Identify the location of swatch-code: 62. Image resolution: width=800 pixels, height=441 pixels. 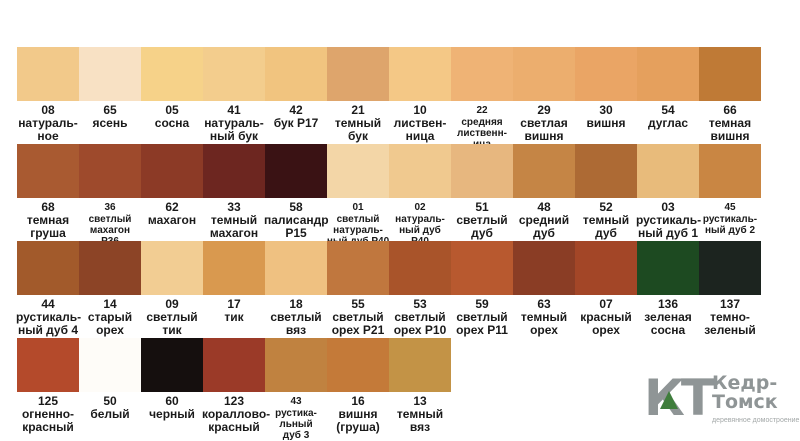
(172, 207).